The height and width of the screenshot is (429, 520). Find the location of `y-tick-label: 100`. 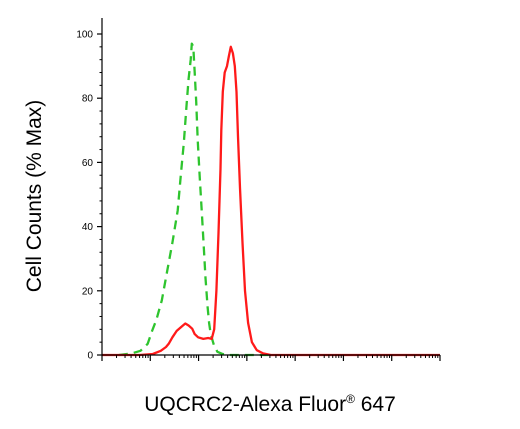

y-tick-label: 100 is located at coordinates (84, 35).